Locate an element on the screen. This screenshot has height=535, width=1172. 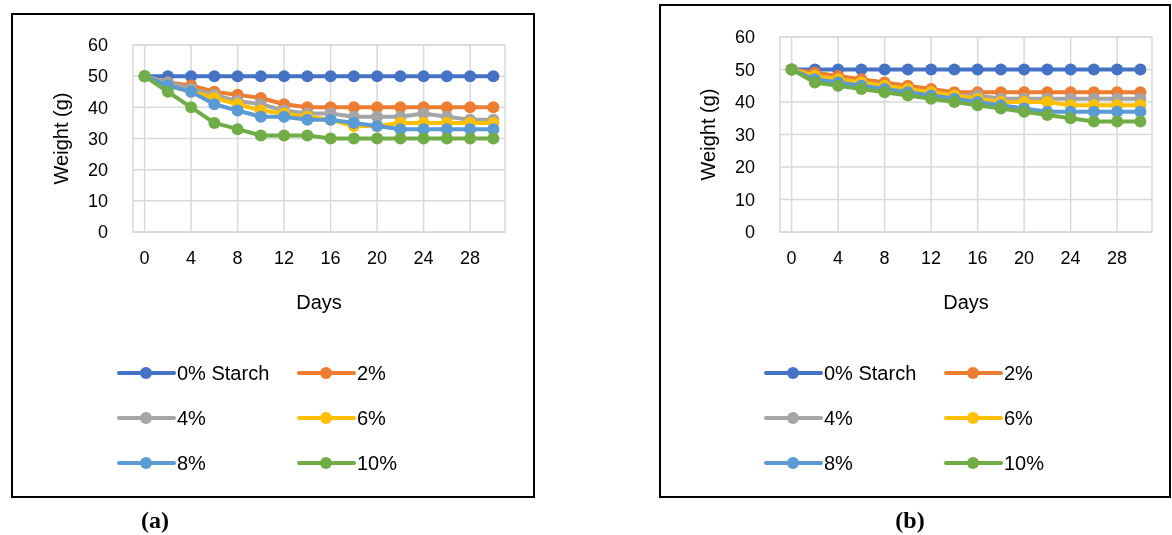
text: (a) is located at coordinates (155, 520).